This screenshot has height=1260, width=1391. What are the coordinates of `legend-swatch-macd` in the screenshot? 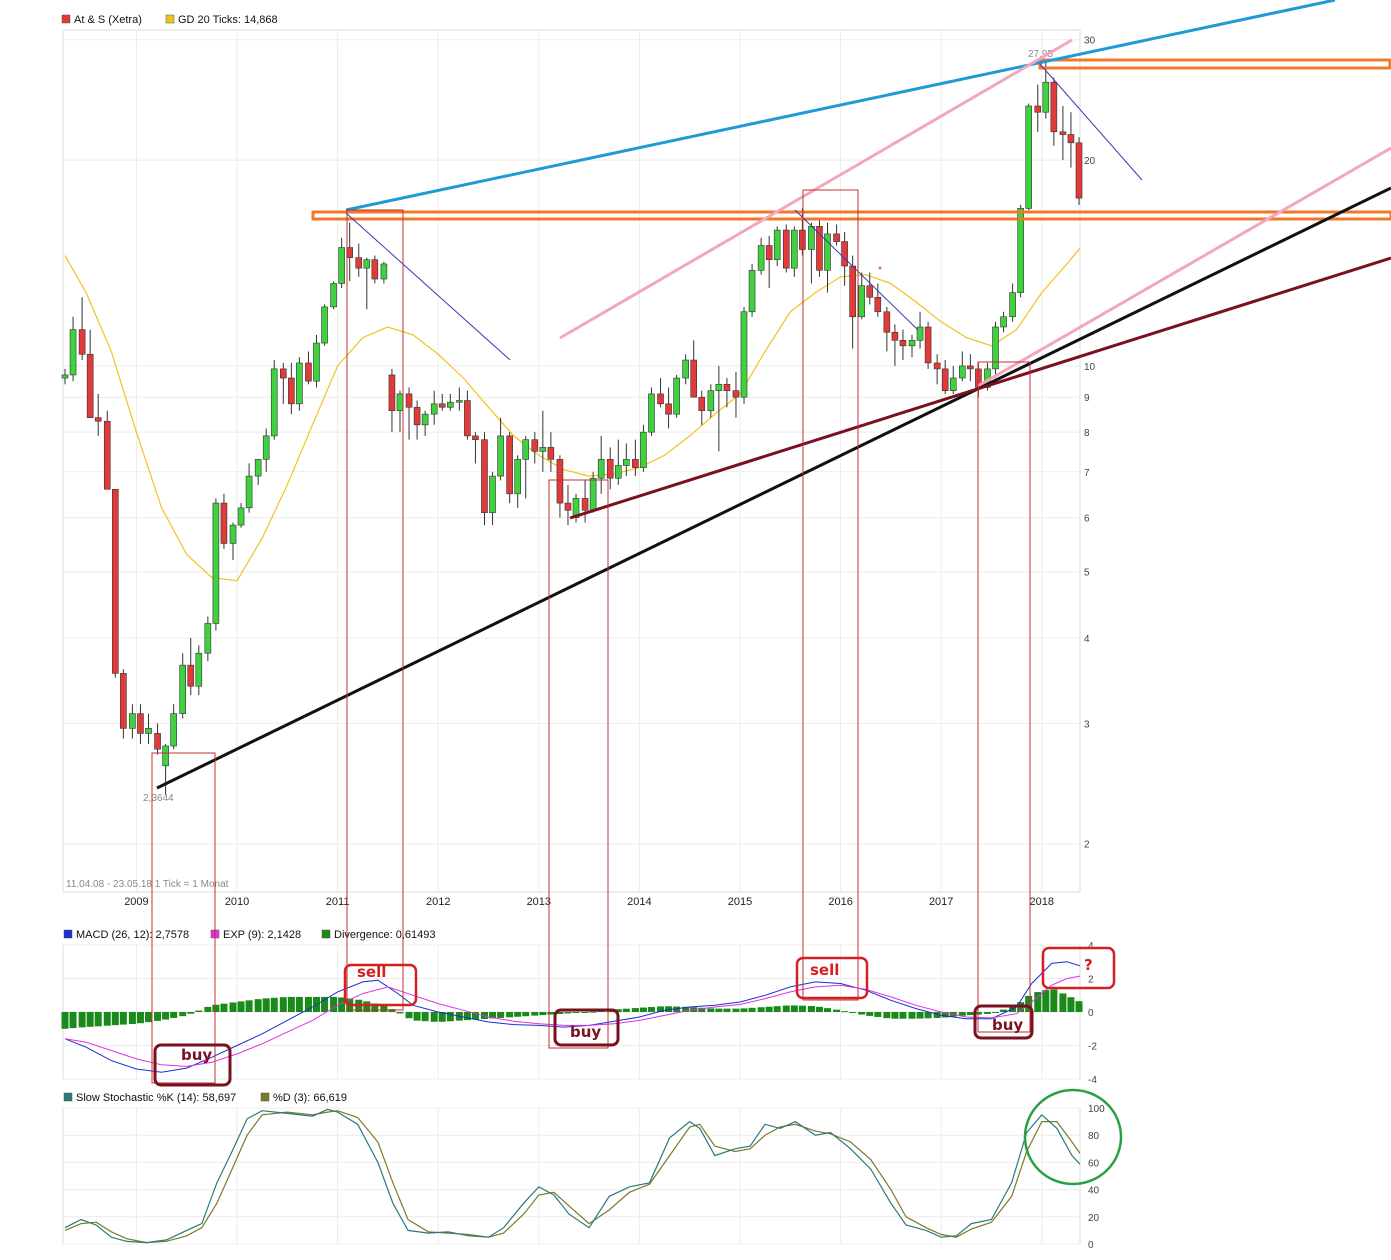 It's located at (68, 934).